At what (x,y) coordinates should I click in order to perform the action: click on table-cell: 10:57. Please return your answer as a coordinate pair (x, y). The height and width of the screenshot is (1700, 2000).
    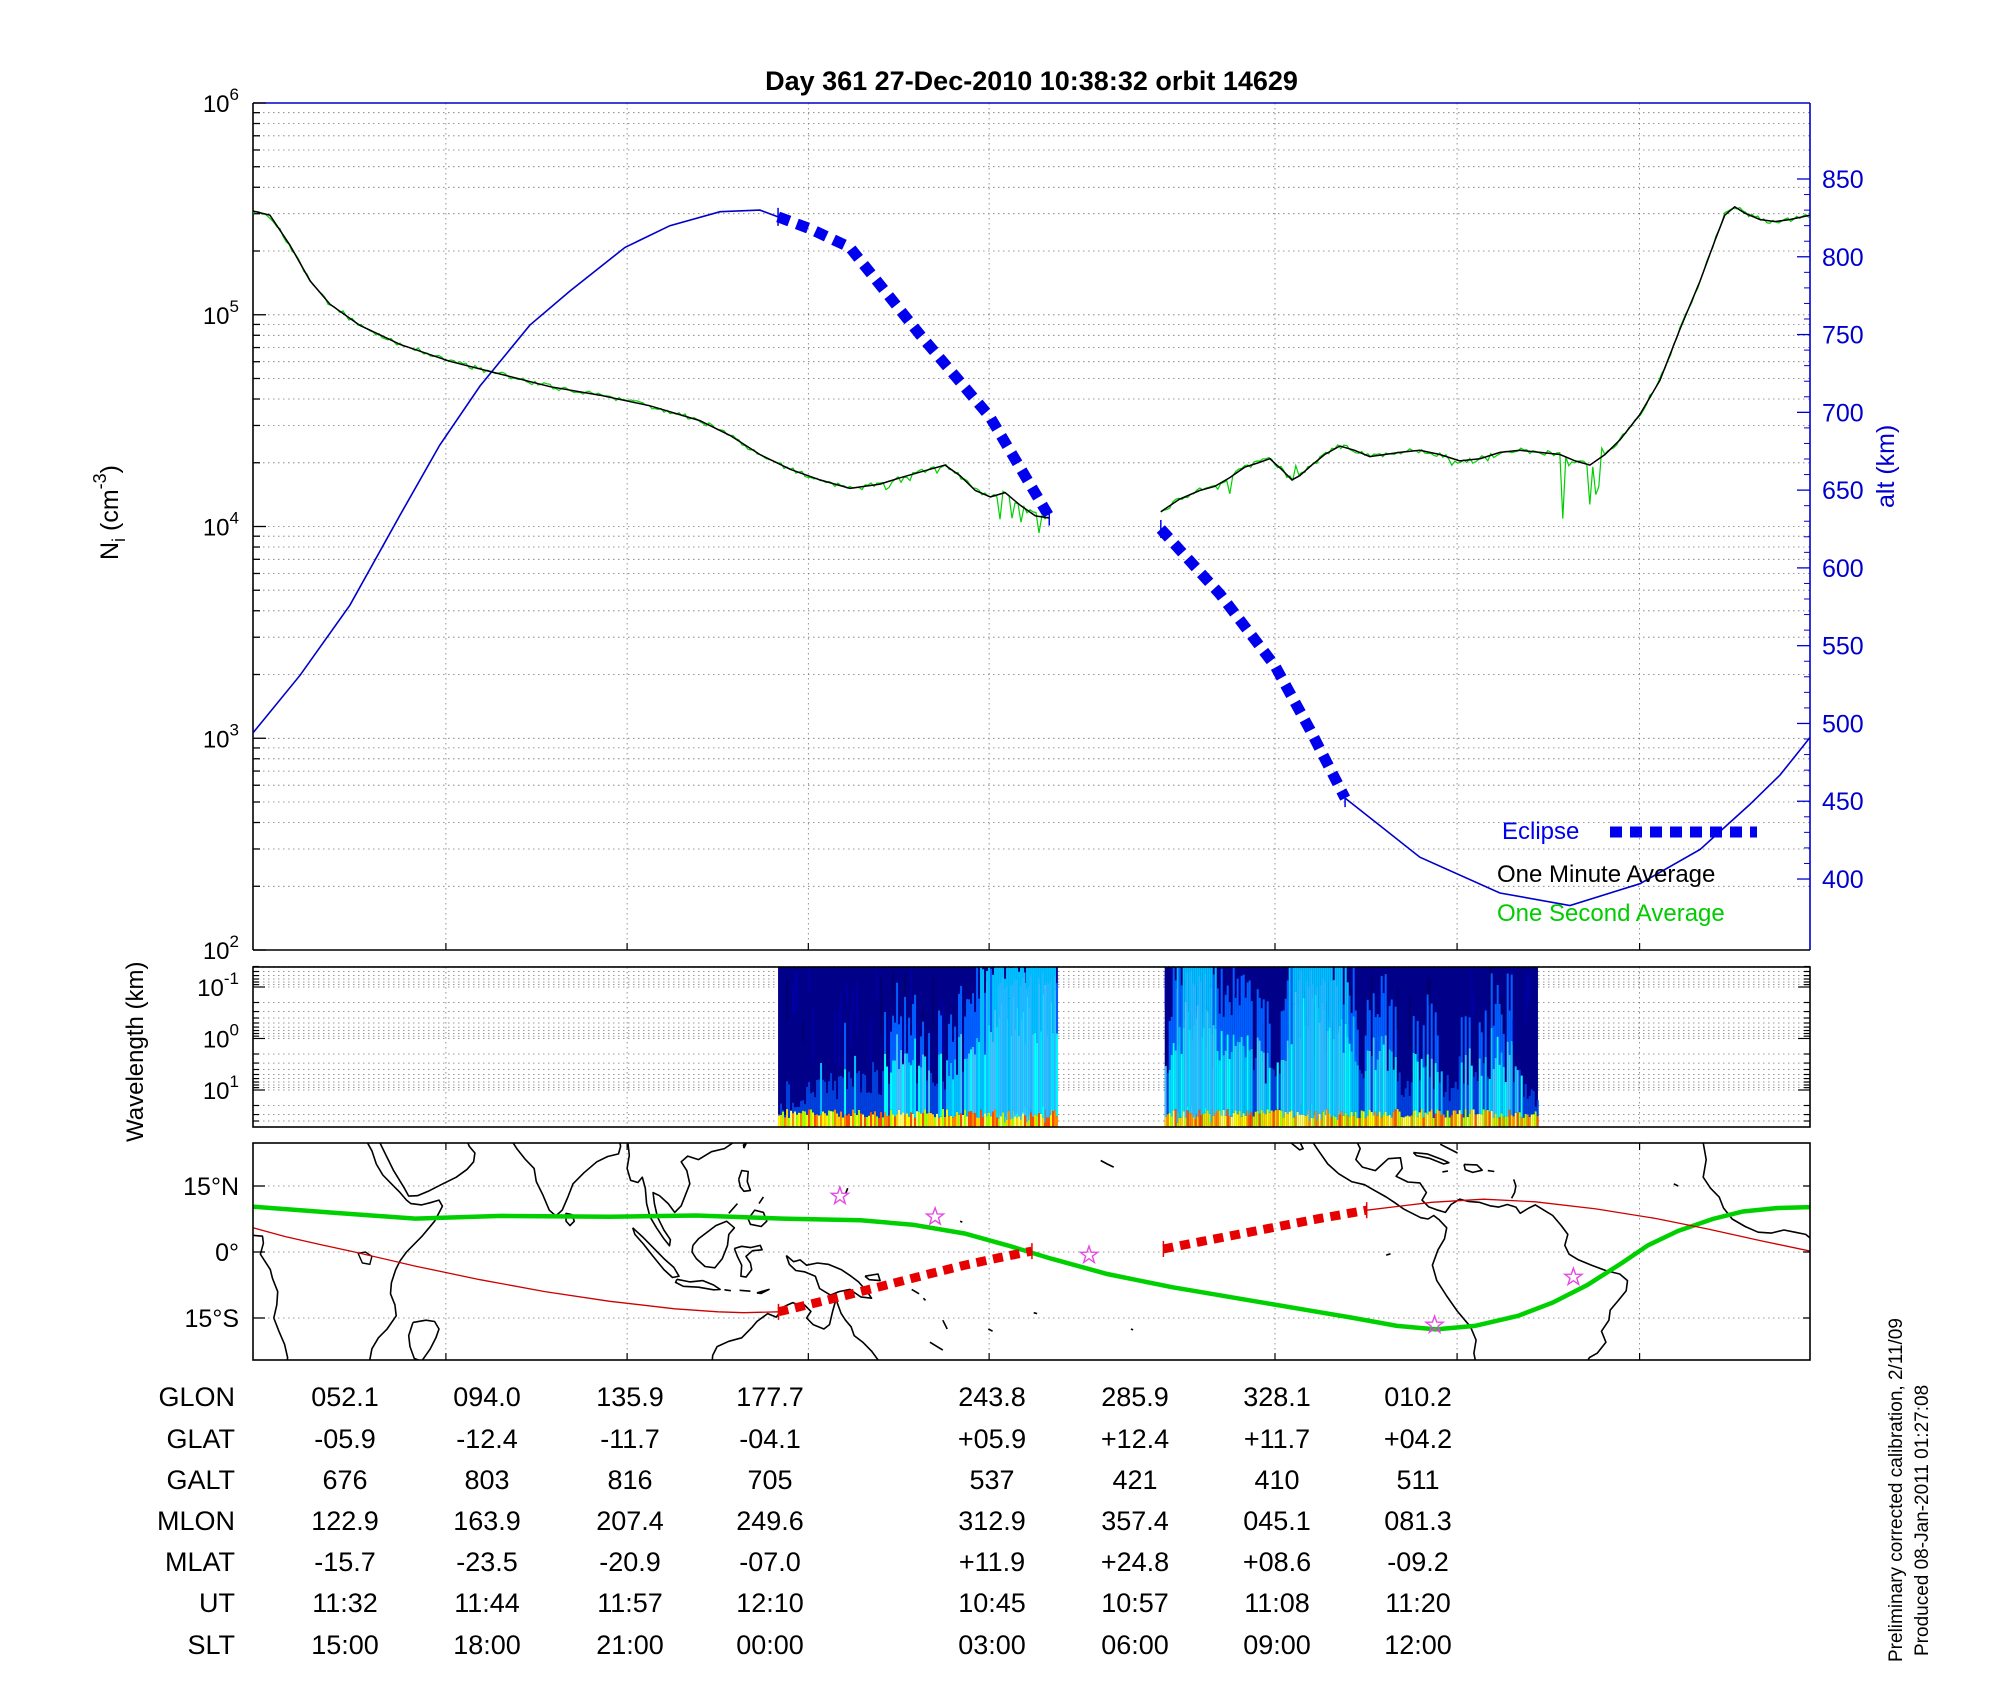
    Looking at the image, I should click on (1135, 1603).